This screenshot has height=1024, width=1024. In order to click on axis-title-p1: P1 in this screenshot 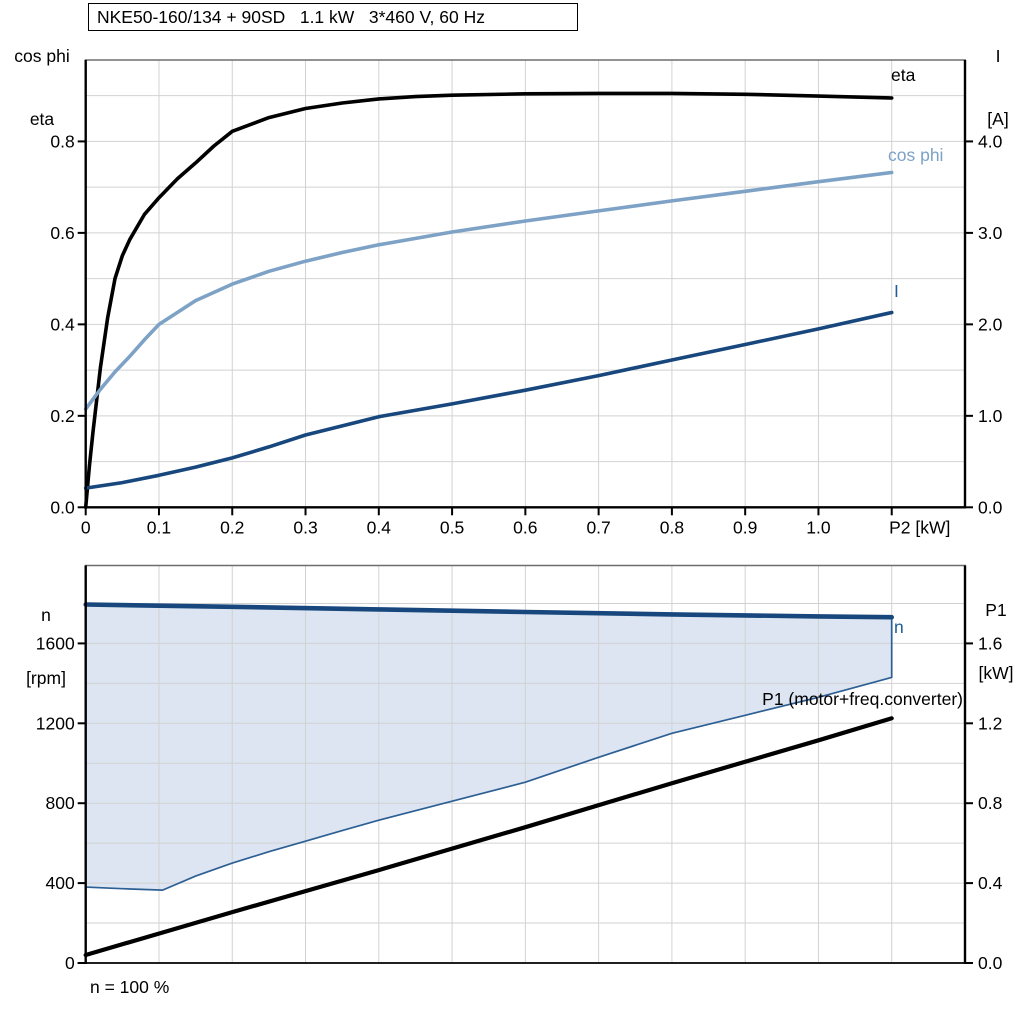, I will do `click(996, 610)`.